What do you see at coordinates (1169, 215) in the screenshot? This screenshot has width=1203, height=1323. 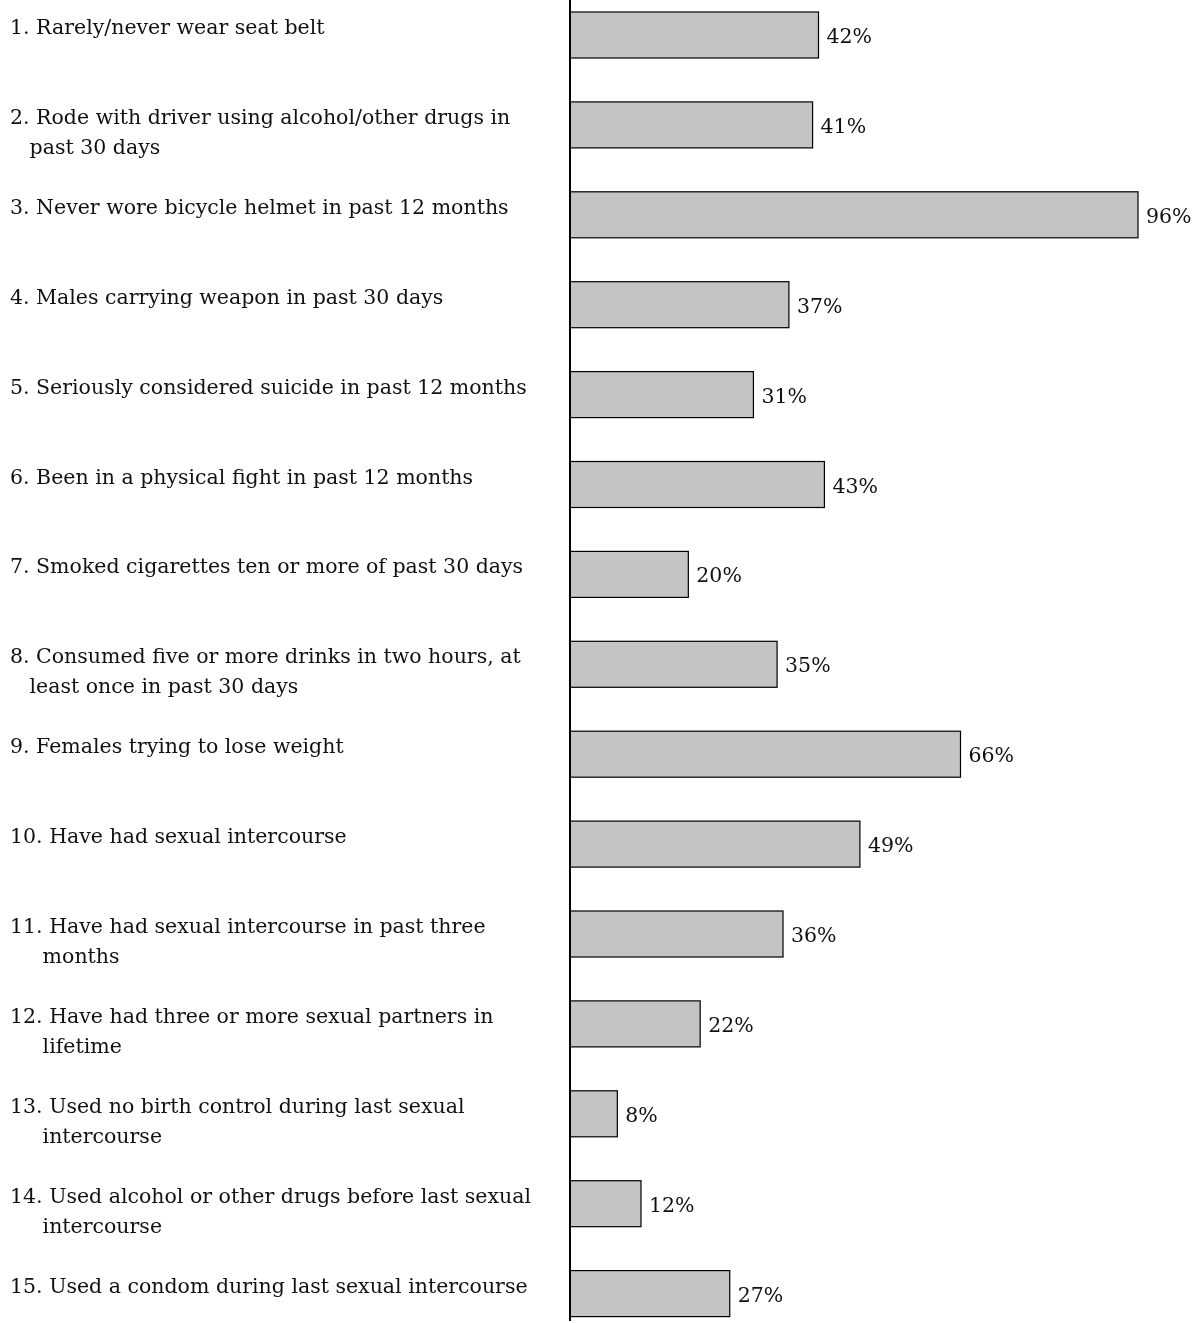 I see `data-label: 96%` at bounding box center [1169, 215].